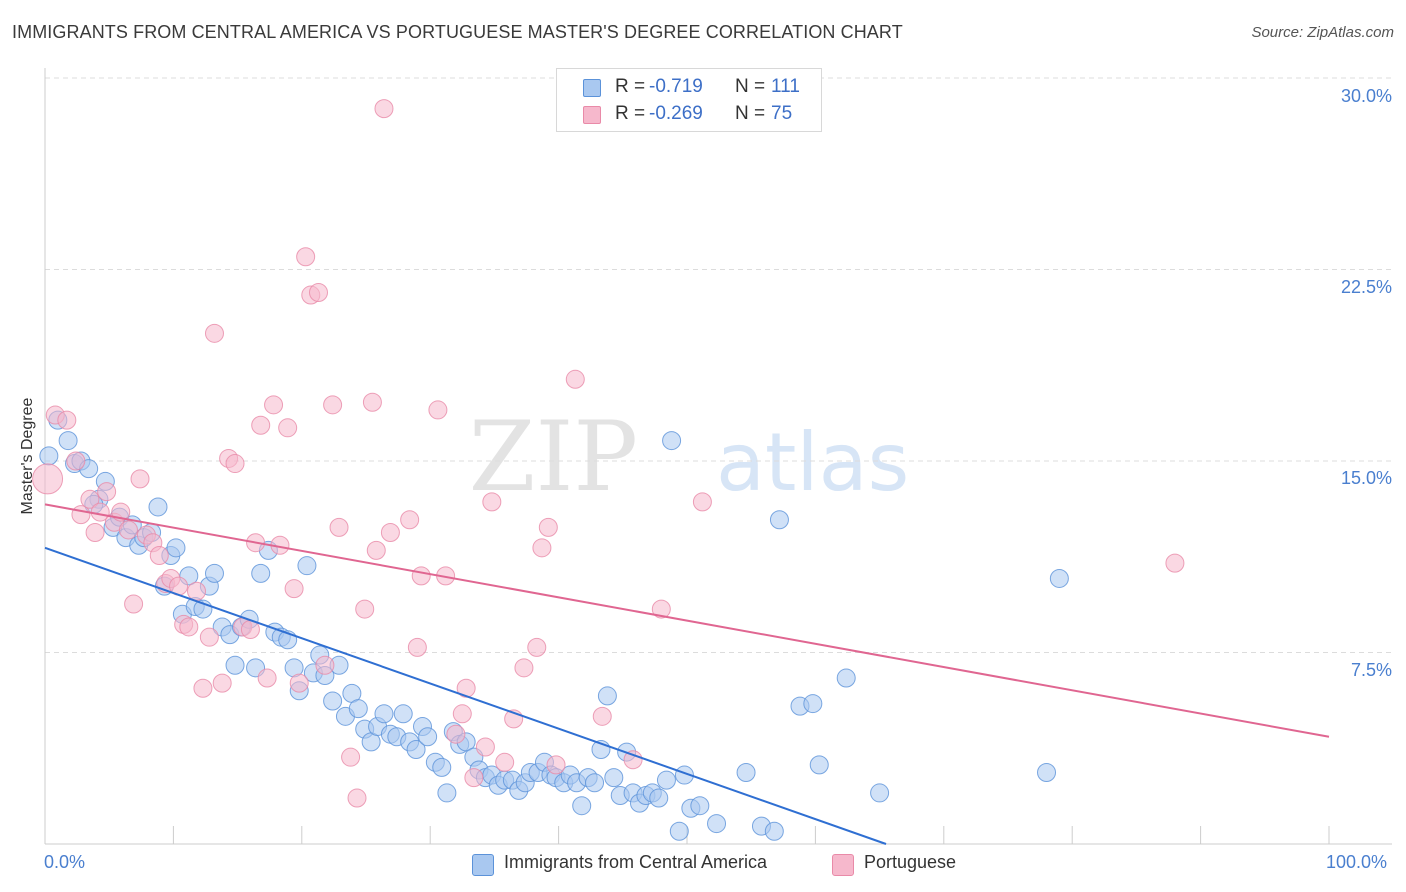 The image size is (1406, 892). Describe the element at coordinates (843, 865) in the screenshot. I see `bottom-legend-swatch-pink` at that location.